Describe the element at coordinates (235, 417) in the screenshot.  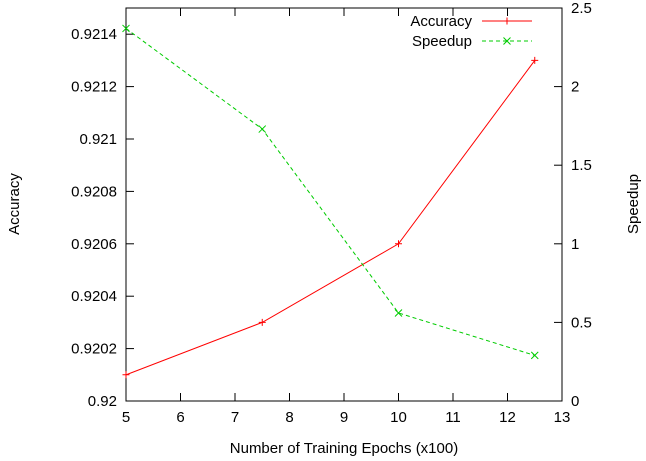
I see `x-tick-label: 7` at that location.